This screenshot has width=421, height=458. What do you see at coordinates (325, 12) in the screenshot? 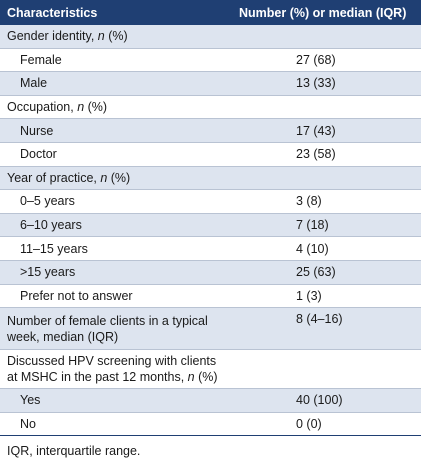
I see `header-number-median: Number (%) or median (IQR)` at bounding box center [325, 12].